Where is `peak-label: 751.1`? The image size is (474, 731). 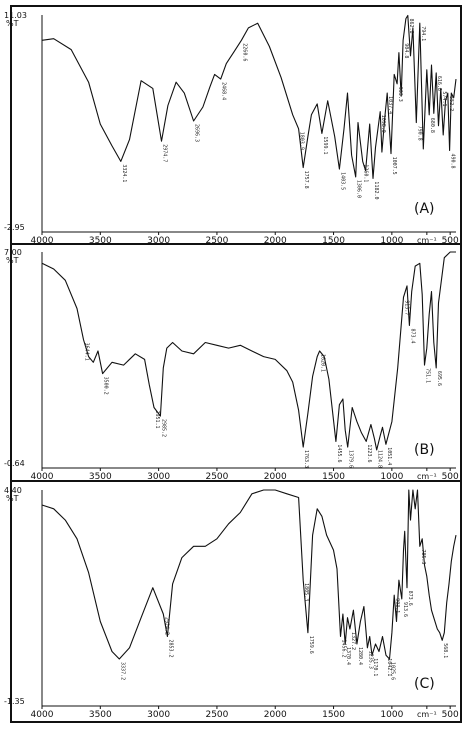
peak-label: 751.1 is located at coordinates (428, 375).